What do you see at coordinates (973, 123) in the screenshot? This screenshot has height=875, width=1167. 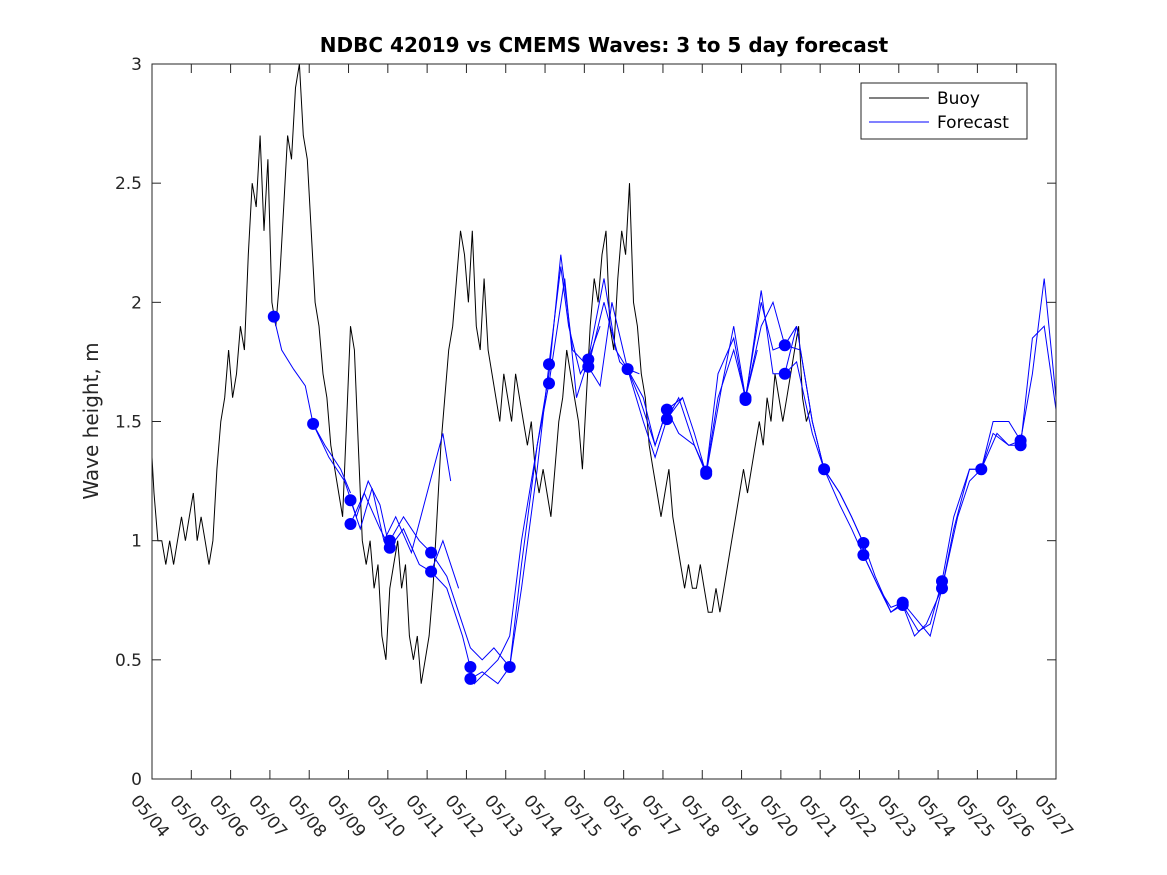 I see `legend-entry-forecast: Forecast` at bounding box center [973, 123].